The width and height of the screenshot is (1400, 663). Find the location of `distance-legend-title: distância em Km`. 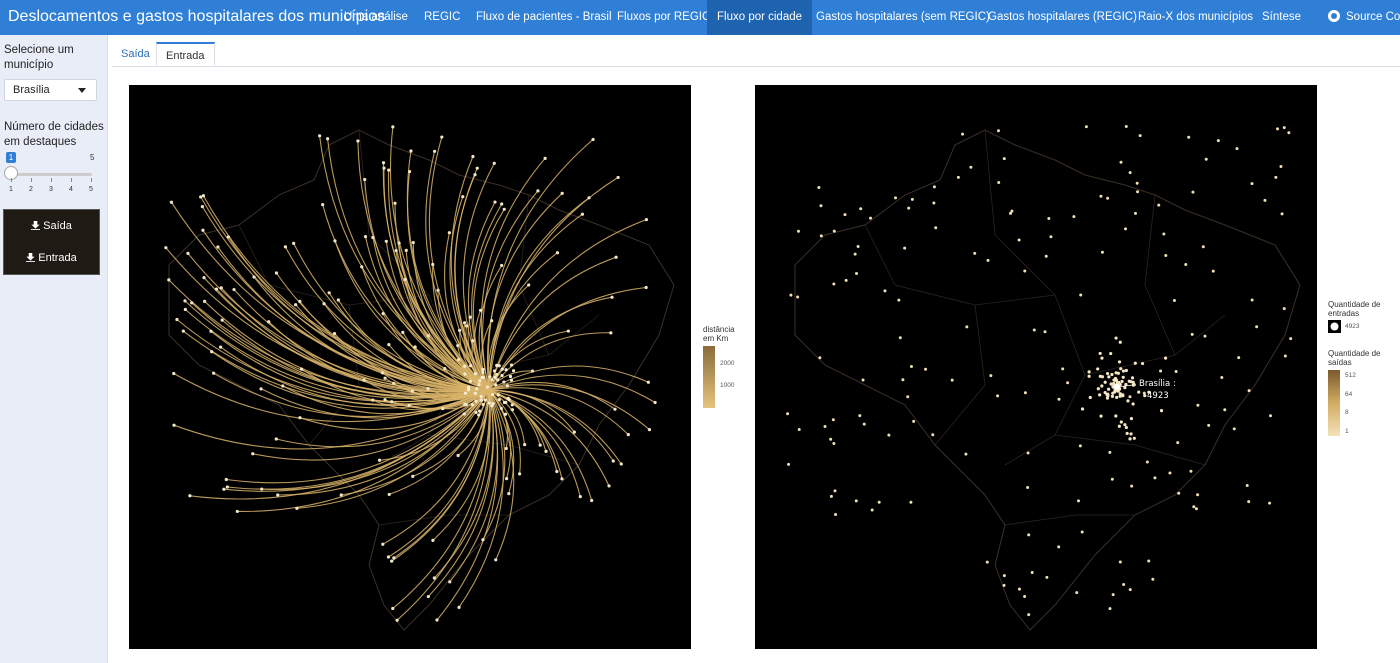

distance-legend-title: distância em Km is located at coordinates (719, 334).